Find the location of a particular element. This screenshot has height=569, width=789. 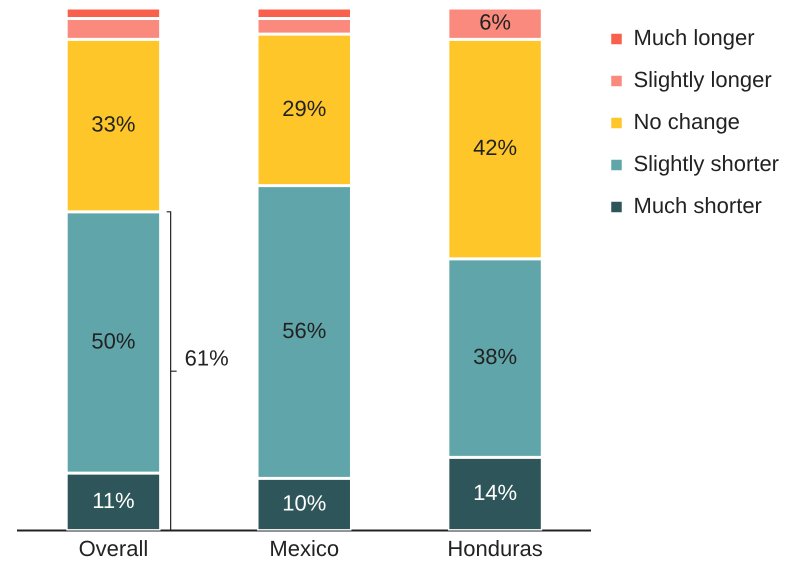

data-label: 29% is located at coordinates (304, 108).